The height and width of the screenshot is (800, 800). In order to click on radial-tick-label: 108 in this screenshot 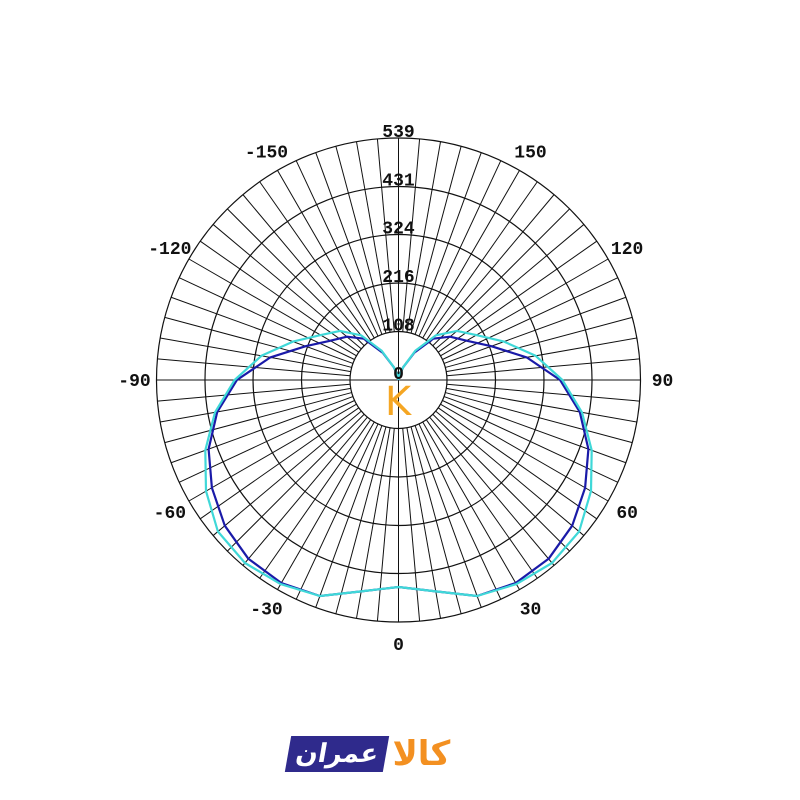, I will do `click(398, 327)`.